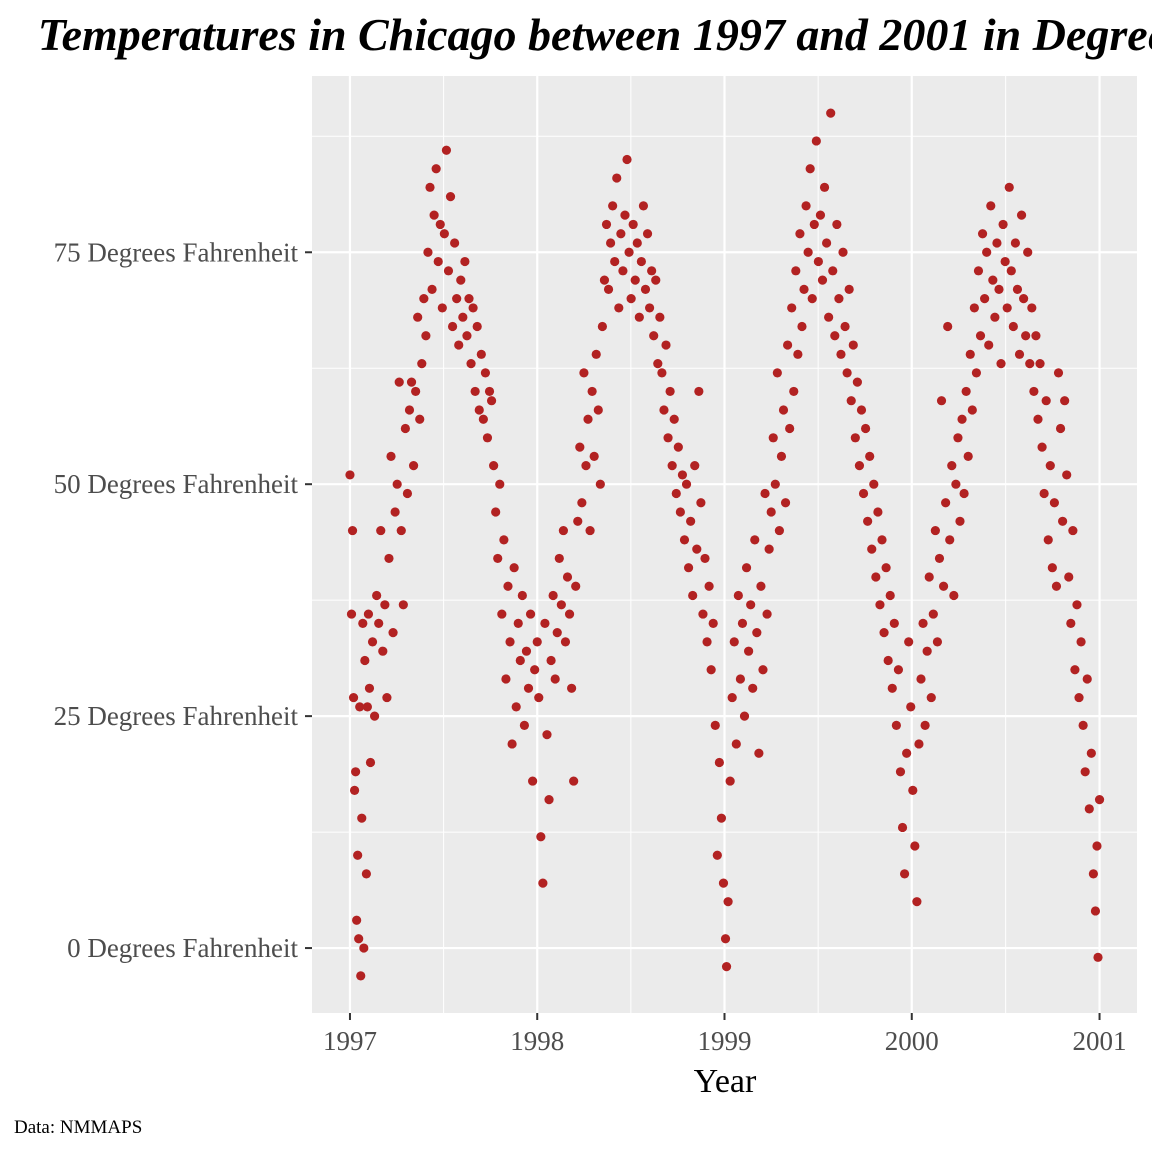 This screenshot has height=1152, width=1152. Describe the element at coordinates (182, 948) in the screenshot. I see `y-tick-label: 0 Degrees Fahrenheit` at that location.